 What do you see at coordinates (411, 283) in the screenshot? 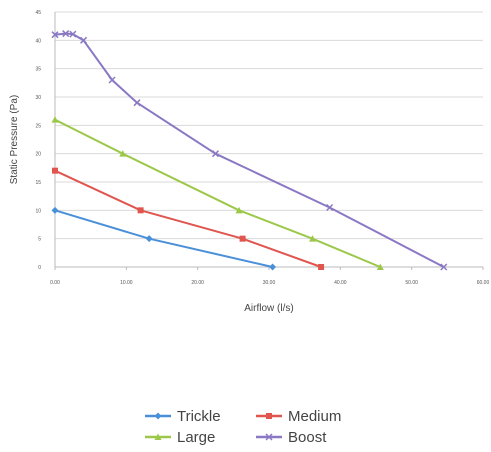
I see `x-tick-label: 50.00` at bounding box center [411, 283].